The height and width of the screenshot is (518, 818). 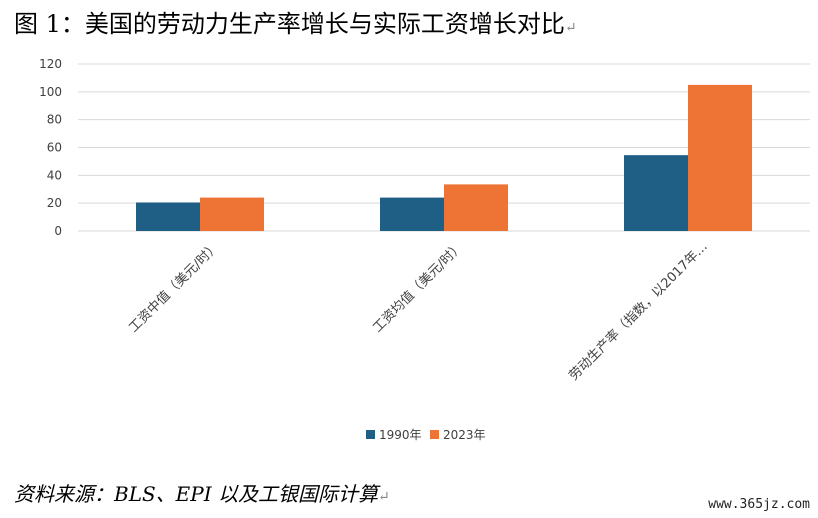 What do you see at coordinates (54, 148) in the screenshot?
I see `y-tick-label: 60` at bounding box center [54, 148].